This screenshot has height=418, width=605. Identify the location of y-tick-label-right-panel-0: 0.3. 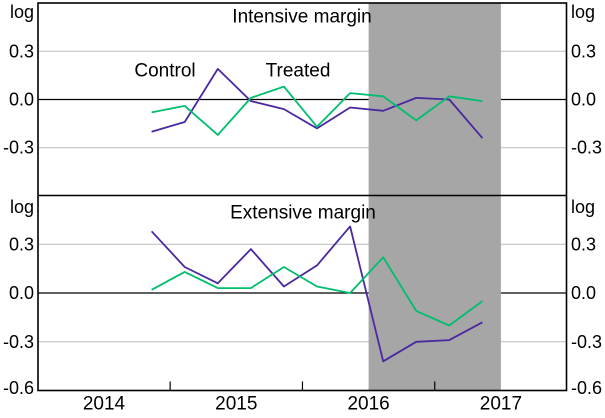
(583, 51).